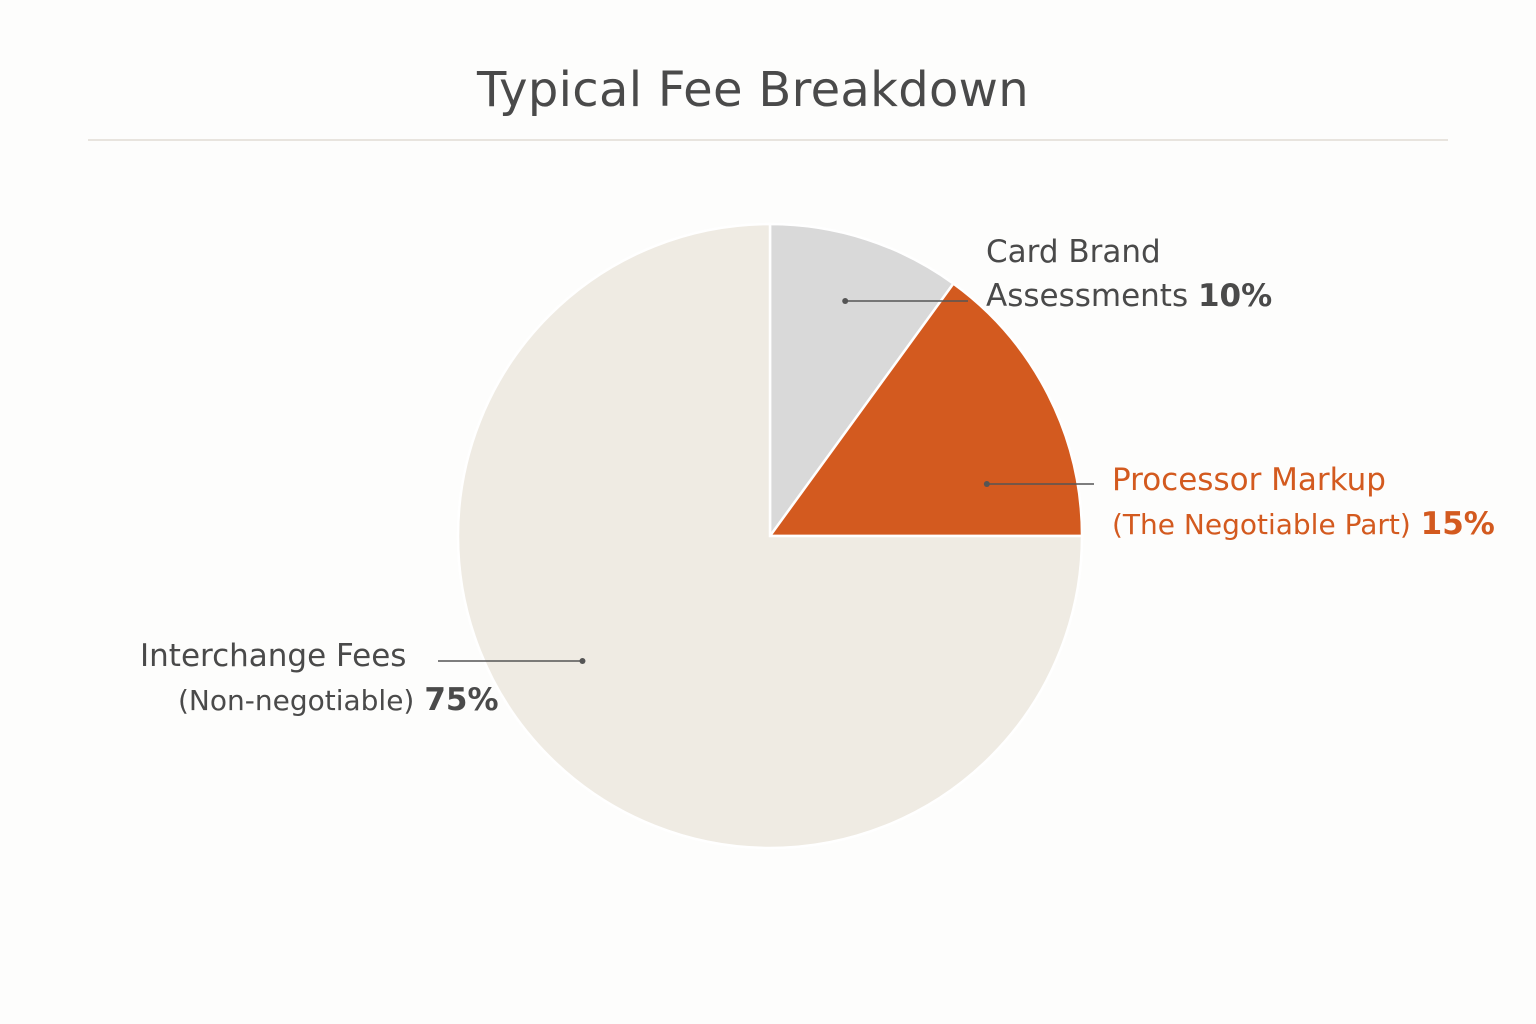  Describe the element at coordinates (1129, 274) in the screenshot. I see `slice-label-card-brand-assessments: Card Brand Assessments 10%` at that location.